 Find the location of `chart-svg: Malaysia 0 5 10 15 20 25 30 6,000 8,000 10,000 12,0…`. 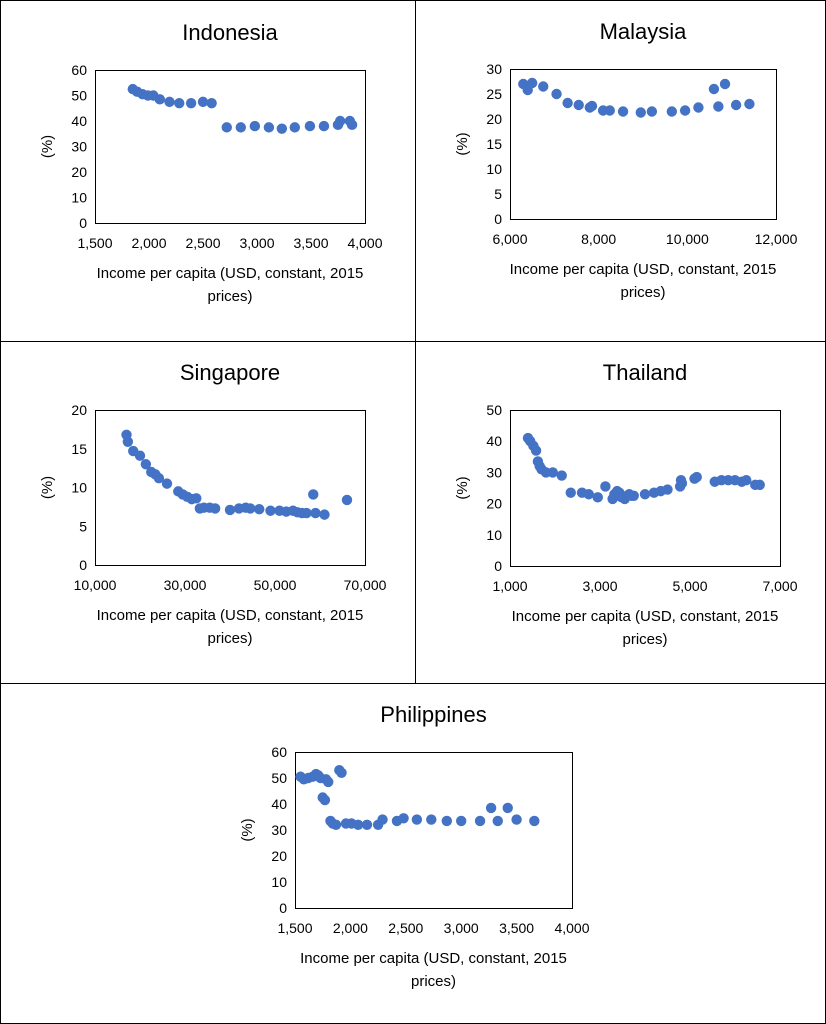

chart-svg: Malaysia 0 5 10 15 20 25 30 6,000 8,000 10,000 12,0… is located at coordinates (626, 160).